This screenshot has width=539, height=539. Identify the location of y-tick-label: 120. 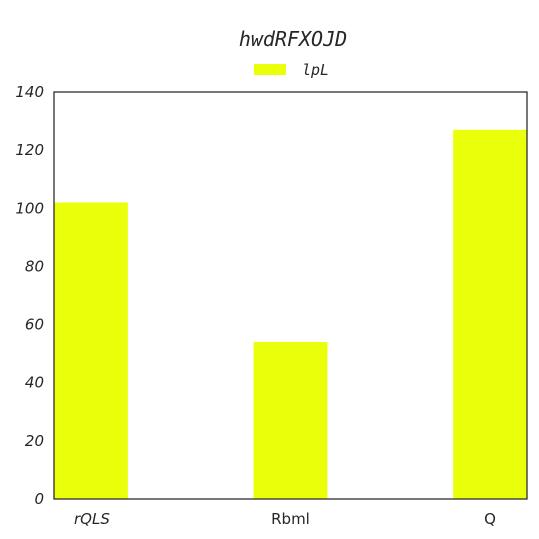
(29, 150).